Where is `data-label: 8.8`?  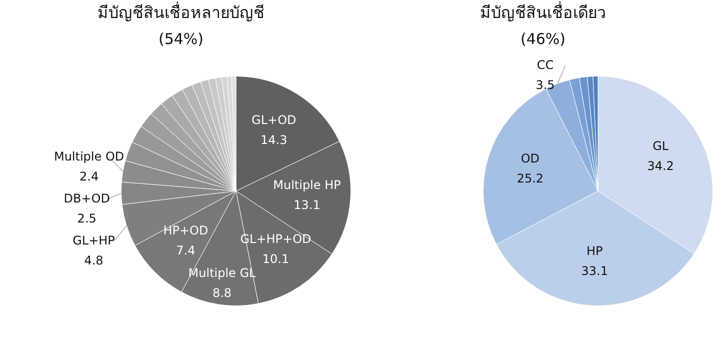 data-label: 8.8 is located at coordinates (222, 293).